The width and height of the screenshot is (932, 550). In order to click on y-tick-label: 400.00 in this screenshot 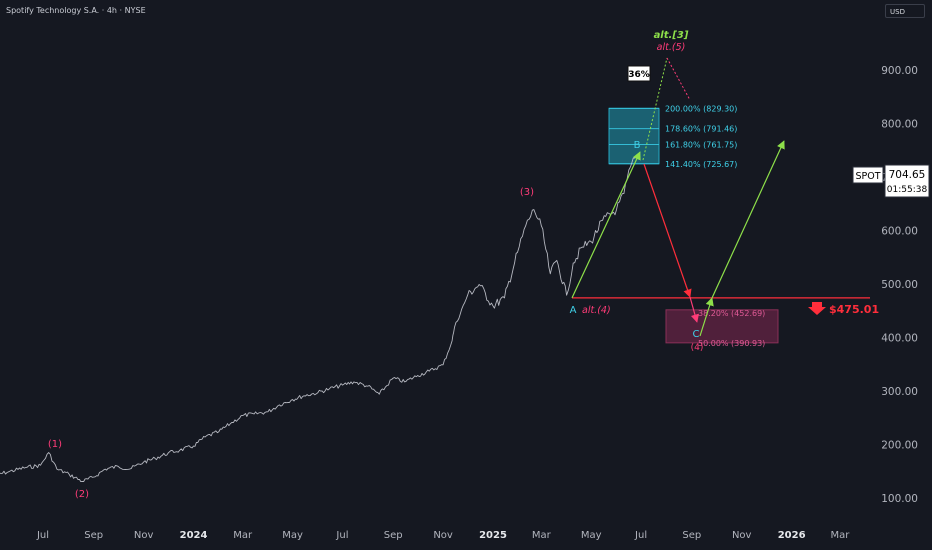, I will do `click(899, 339)`.